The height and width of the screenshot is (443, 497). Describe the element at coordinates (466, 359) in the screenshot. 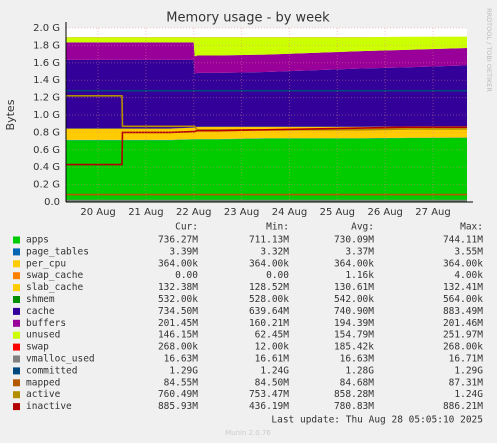

I see `legend-stat: 16.71M` at that location.